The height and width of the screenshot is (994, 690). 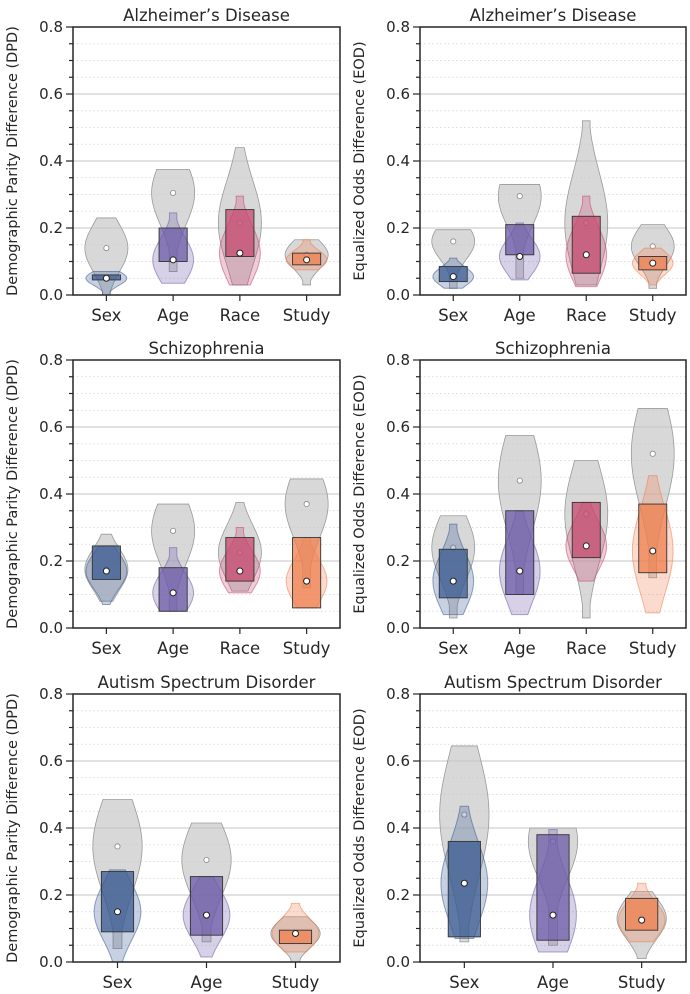 I want to click on background-violin, so click(x=652, y=493).